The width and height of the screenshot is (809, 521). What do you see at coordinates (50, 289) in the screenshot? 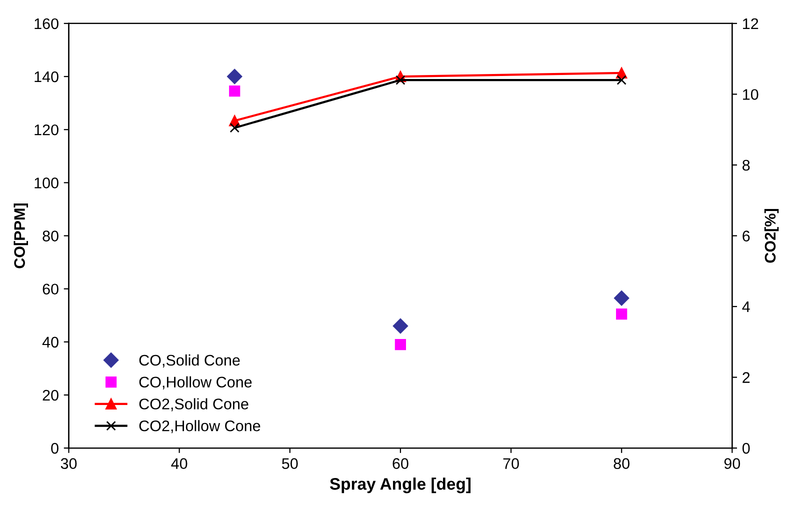
I see `y-tick-label: 60` at bounding box center [50, 289].